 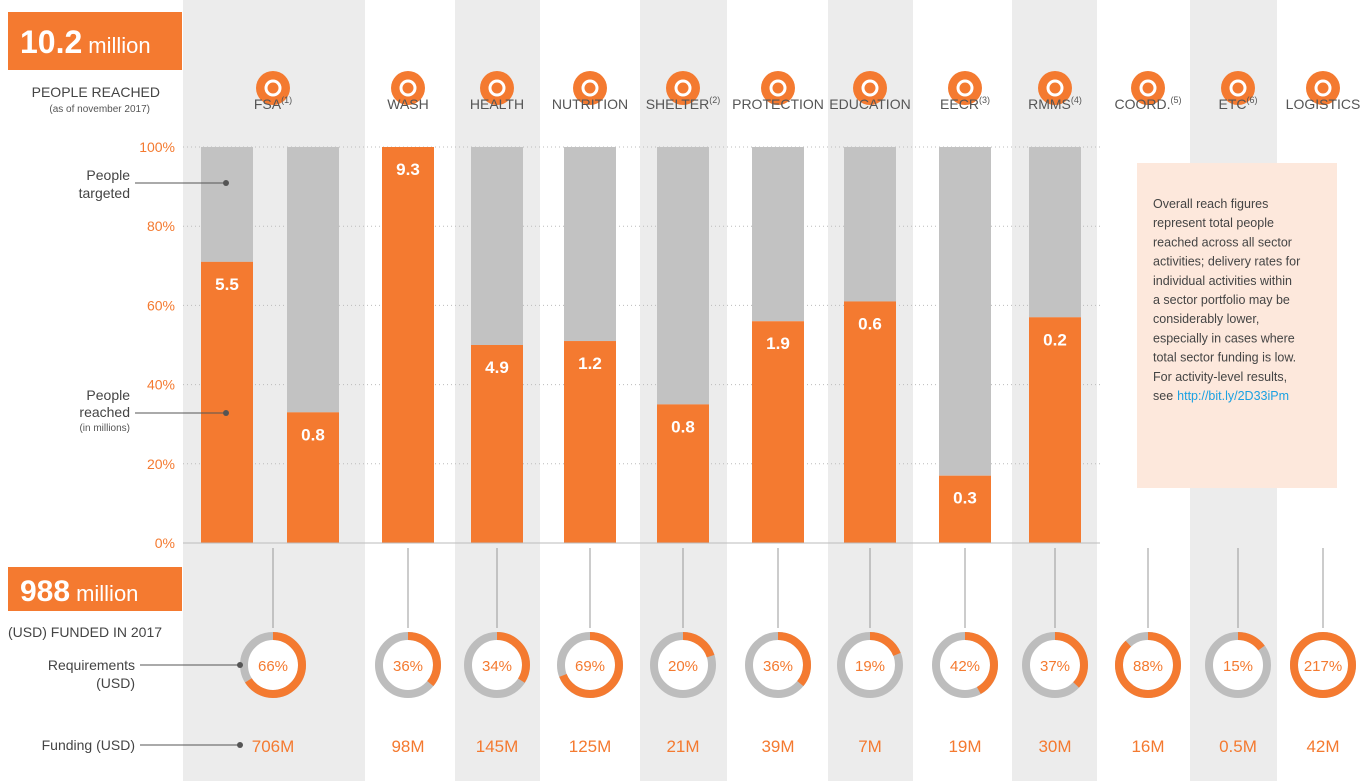 I want to click on sector-label: LOGISTICS, so click(x=1323, y=104).